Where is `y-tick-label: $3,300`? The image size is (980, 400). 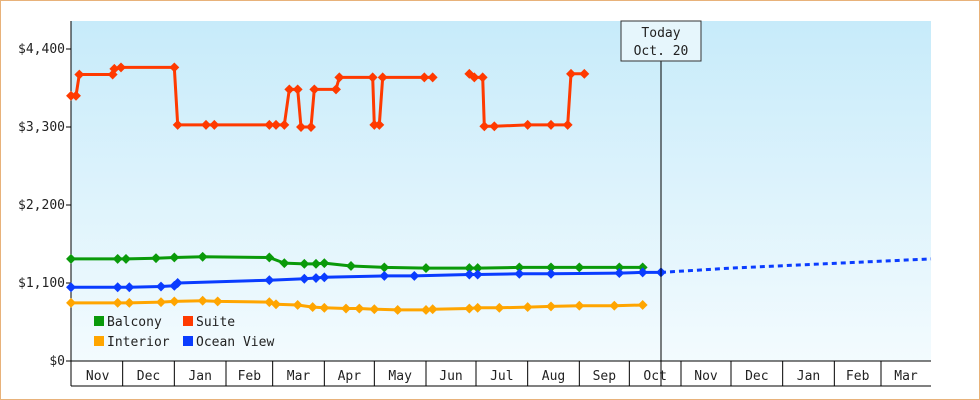 y-tick-label: $3,300 is located at coordinates (41, 127).